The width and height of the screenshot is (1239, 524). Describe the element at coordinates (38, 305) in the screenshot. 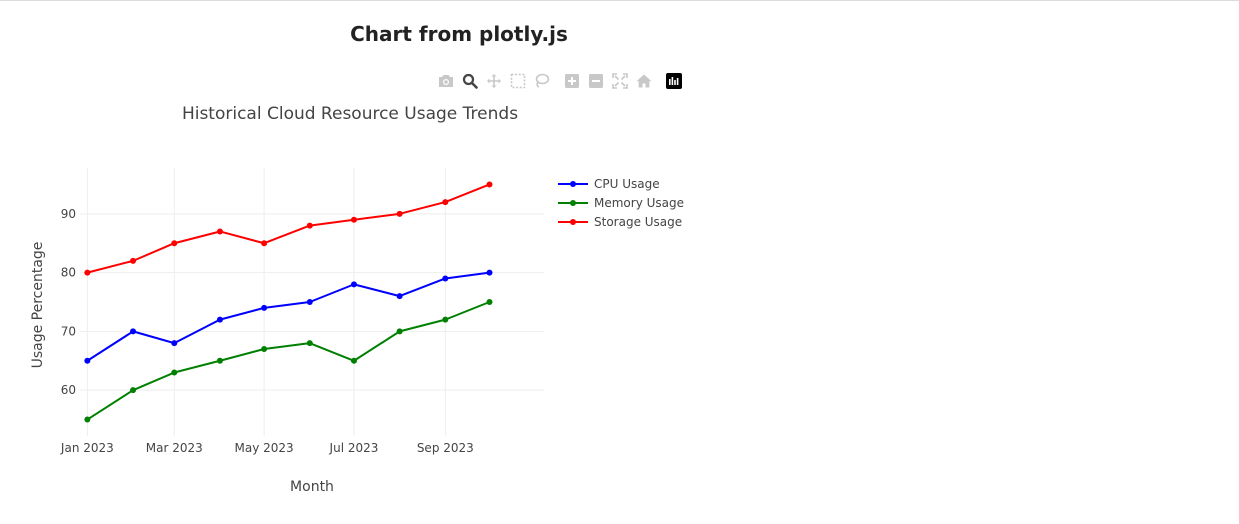

I see `y-axis-title: Usage Percentage` at that location.